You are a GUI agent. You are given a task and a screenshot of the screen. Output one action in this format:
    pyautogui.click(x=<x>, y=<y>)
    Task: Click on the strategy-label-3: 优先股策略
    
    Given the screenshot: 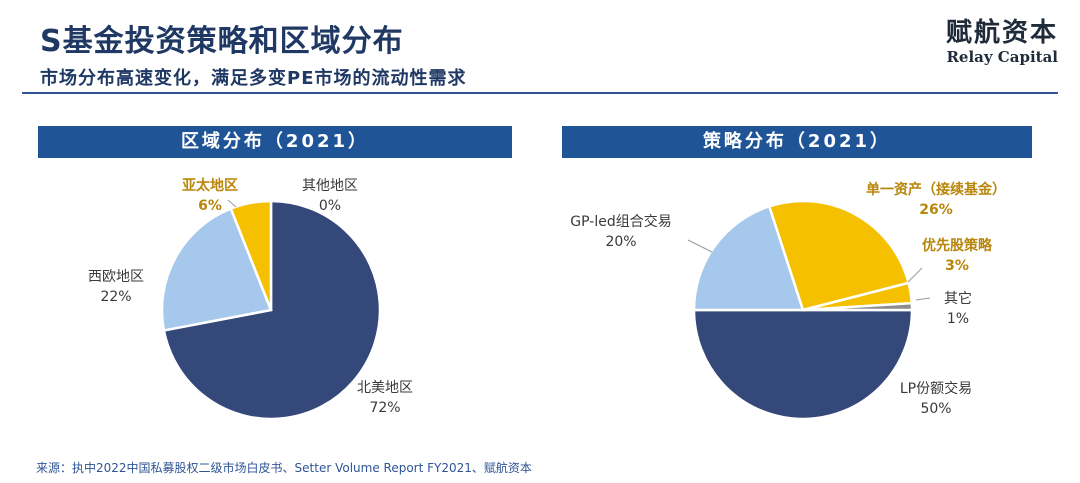 What is the action you would take?
    pyautogui.click(x=957, y=245)
    